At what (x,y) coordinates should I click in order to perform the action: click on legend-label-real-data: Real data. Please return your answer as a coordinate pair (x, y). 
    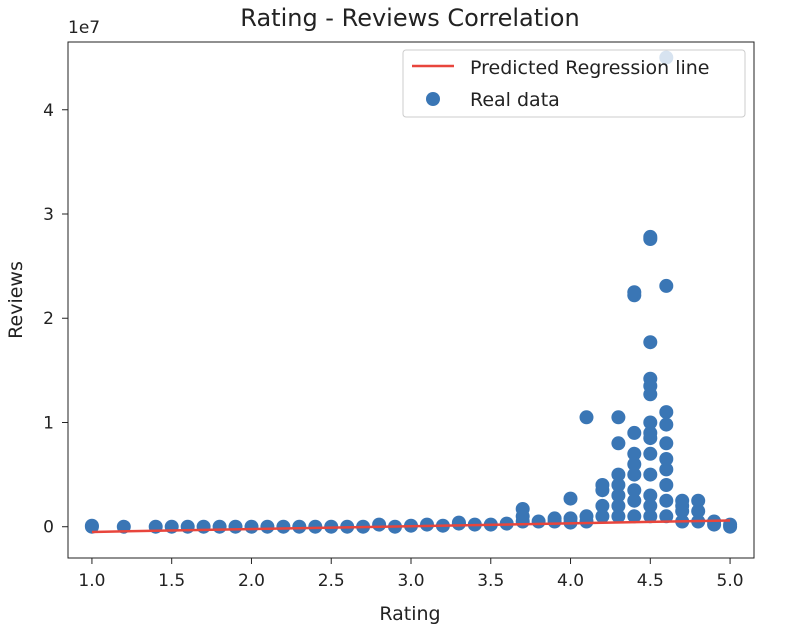
    Looking at the image, I should click on (515, 100).